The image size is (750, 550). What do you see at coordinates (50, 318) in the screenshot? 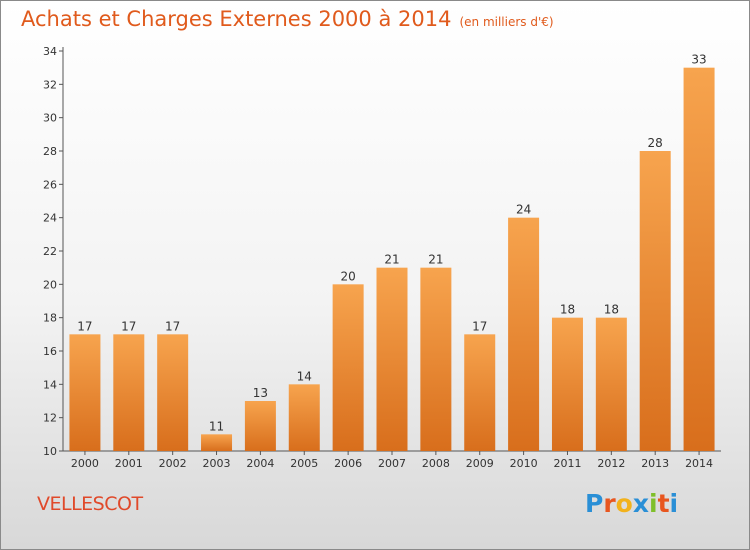
I see `y-tick-label: 18` at bounding box center [50, 318].